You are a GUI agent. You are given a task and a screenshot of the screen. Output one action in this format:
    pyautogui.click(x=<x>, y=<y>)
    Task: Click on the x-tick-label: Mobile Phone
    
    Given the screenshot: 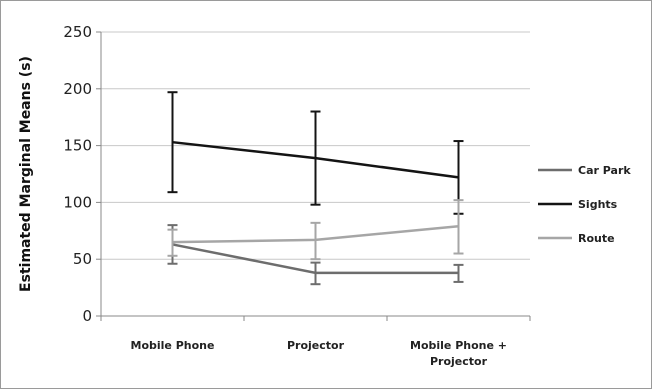 What is the action you would take?
    pyautogui.click(x=173, y=345)
    